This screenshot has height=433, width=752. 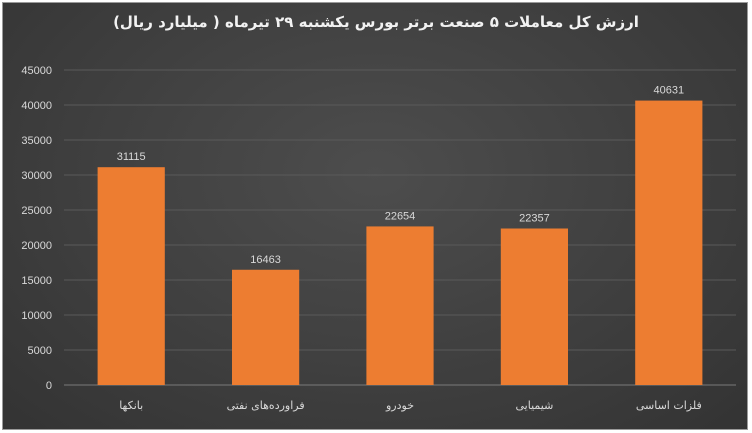 What do you see at coordinates (131, 405) in the screenshot?
I see `x-tick-label: بانکها` at bounding box center [131, 405].